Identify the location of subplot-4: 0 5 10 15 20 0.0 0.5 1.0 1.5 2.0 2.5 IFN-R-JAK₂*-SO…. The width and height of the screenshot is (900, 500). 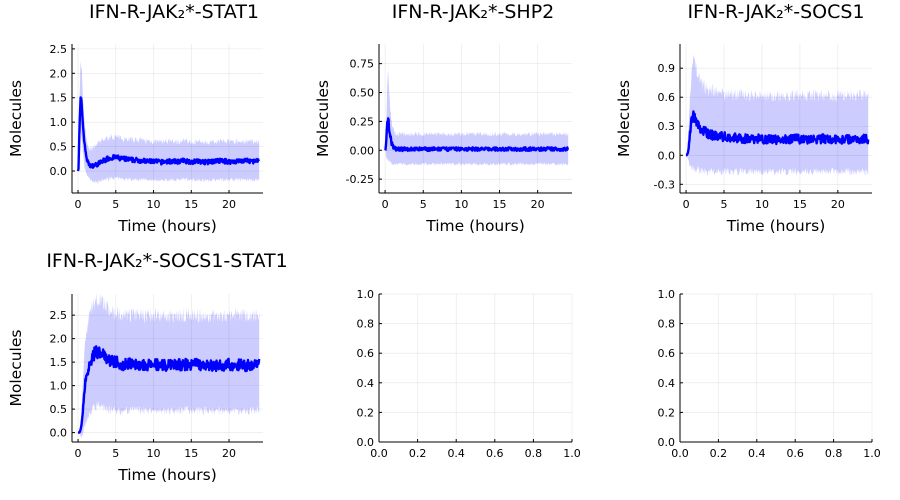
(147, 367).